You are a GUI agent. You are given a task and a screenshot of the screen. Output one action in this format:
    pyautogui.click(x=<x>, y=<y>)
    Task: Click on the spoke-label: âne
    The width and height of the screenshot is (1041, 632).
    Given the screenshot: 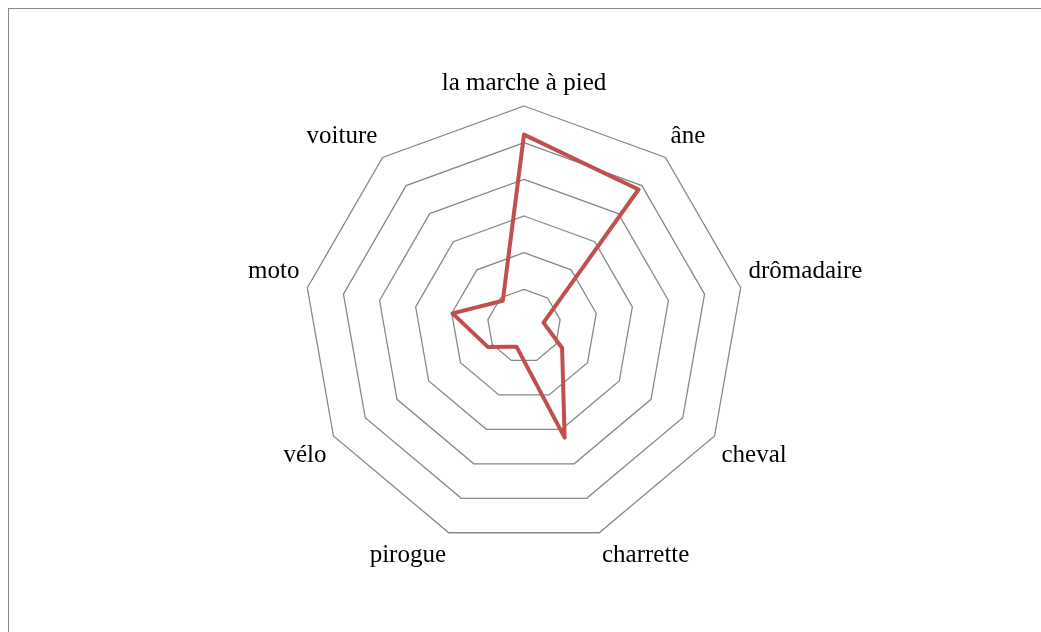 What is the action you would take?
    pyautogui.click(x=688, y=134)
    